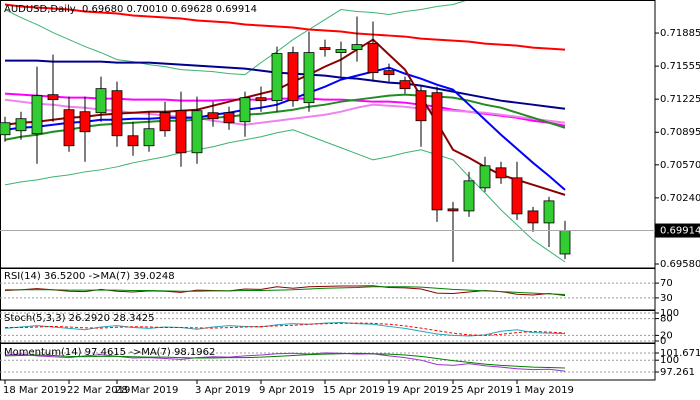 The height and width of the screenshot is (400, 700). I want to click on x-tick-label: 25 Apr 2019, so click(482, 390).